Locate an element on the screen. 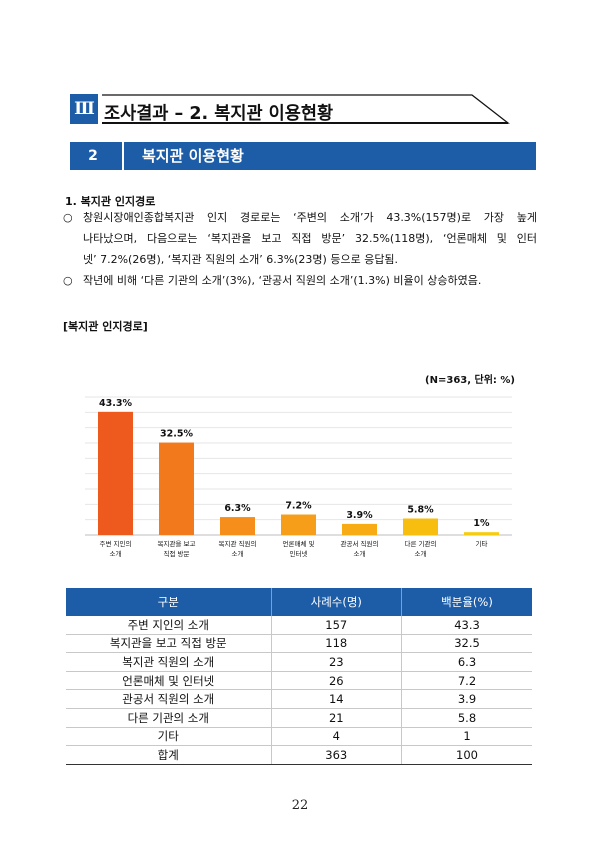 Image resolution: width=600 pixels, height=841 pixels. table-cell: 4 is located at coordinates (336, 737).